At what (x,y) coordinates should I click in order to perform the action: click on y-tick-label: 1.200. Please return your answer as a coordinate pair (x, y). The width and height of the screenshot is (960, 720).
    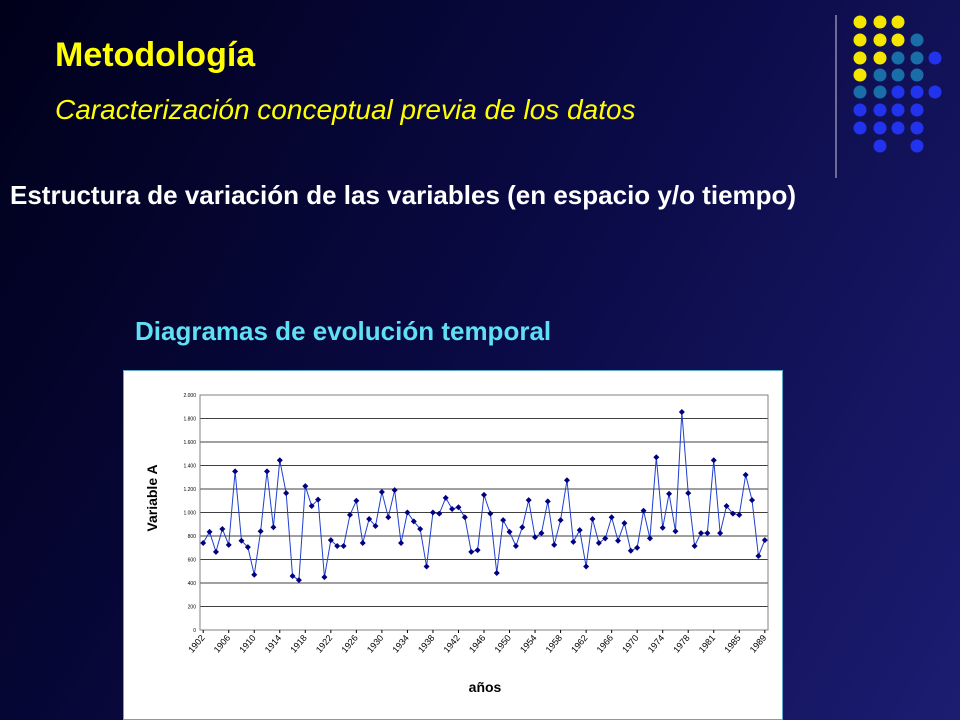
    Looking at the image, I should click on (189, 490).